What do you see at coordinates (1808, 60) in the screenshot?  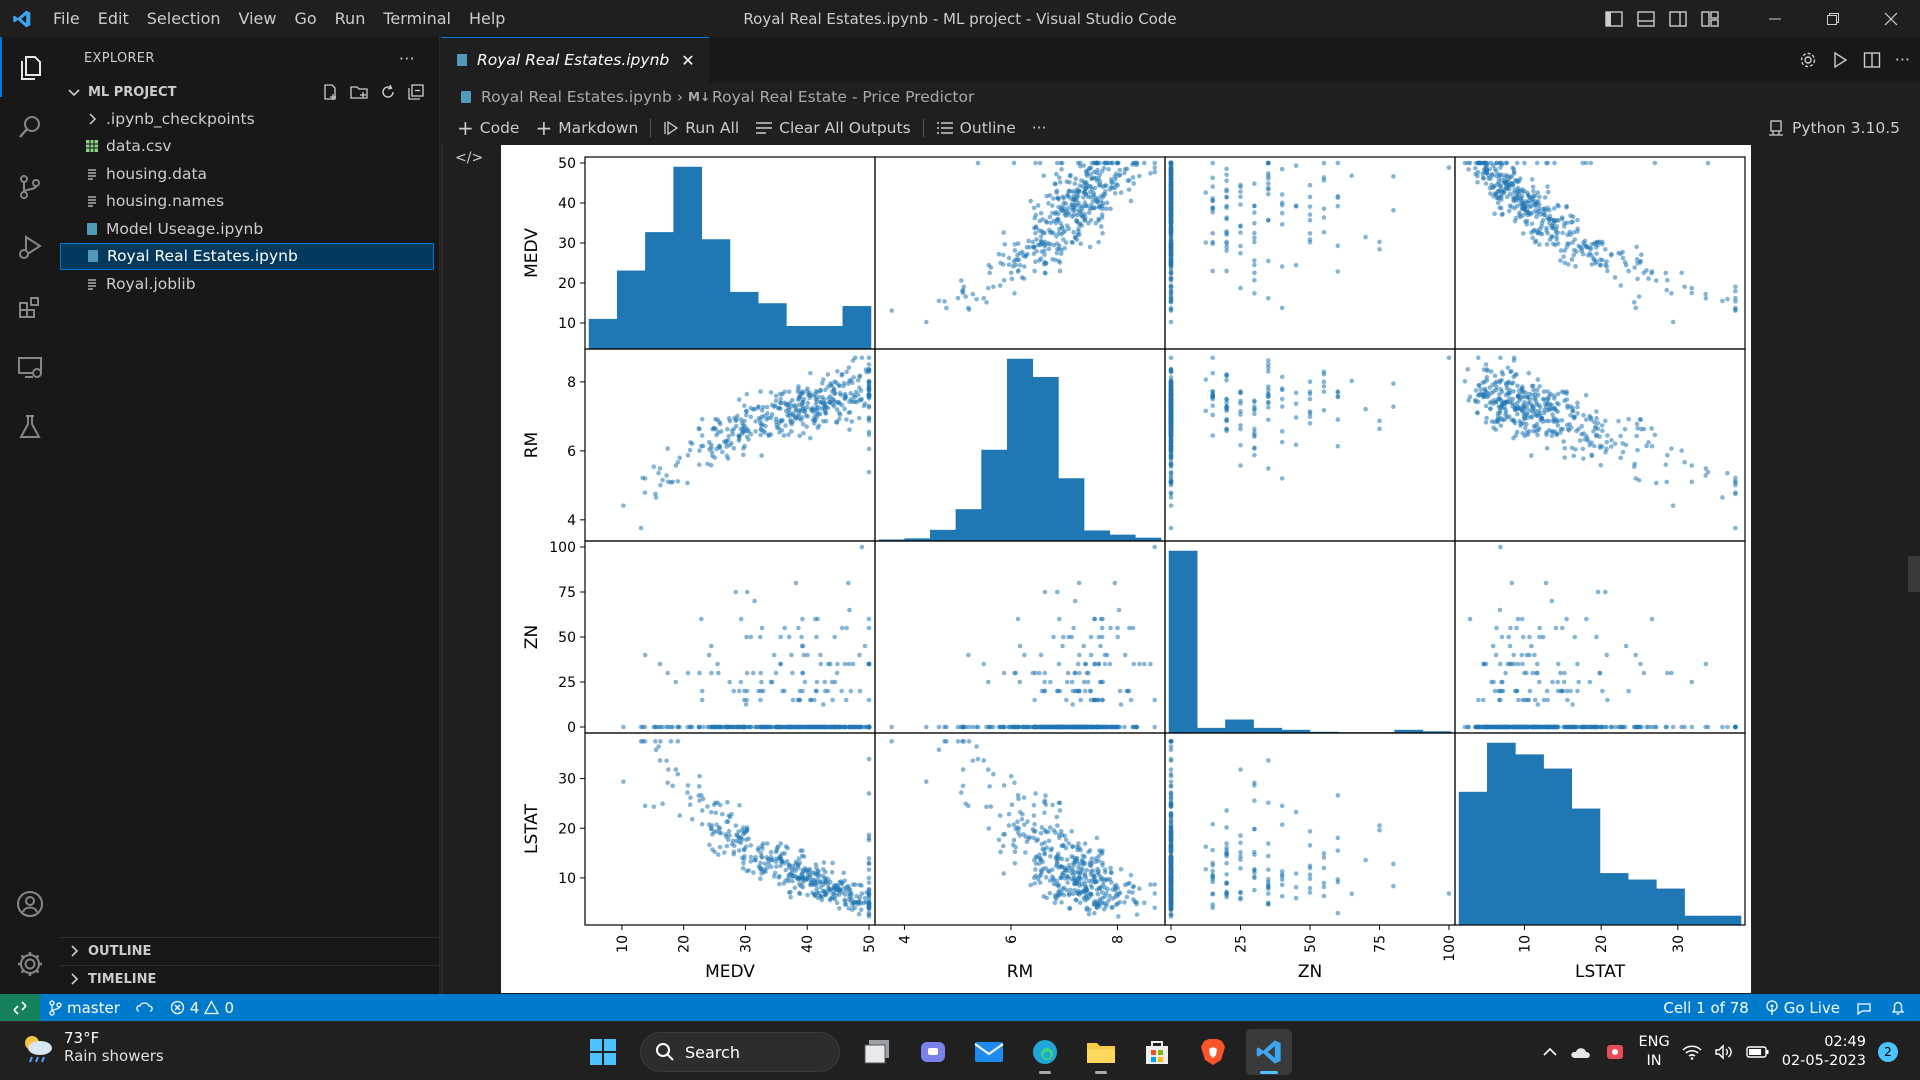 I see `notebook-settings-gear-icon` at bounding box center [1808, 60].